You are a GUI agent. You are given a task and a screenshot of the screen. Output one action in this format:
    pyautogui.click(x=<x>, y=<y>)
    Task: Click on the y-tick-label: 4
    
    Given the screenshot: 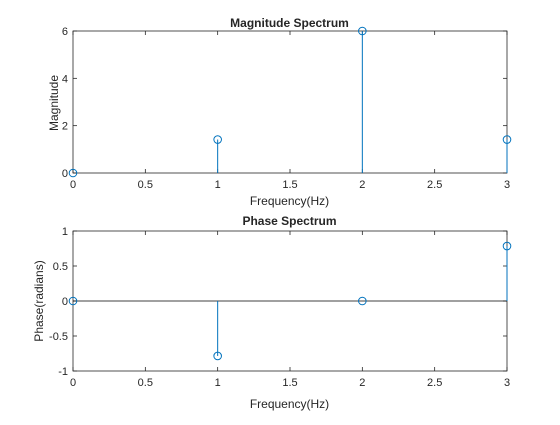 What is the action you would take?
    pyautogui.click(x=65, y=79)
    